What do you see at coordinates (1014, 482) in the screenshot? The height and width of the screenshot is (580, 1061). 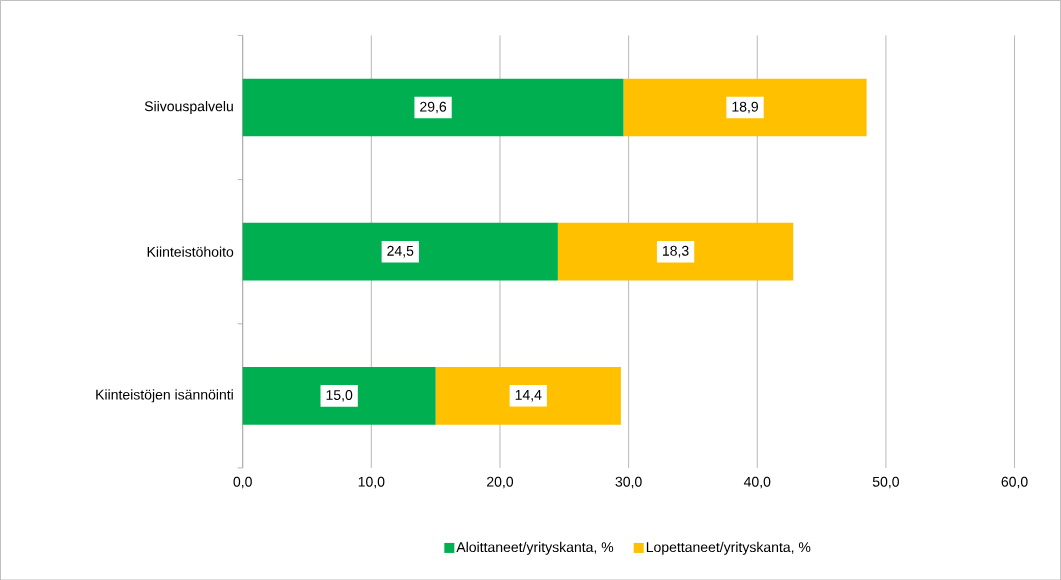 I see `x-tick-label: 60,0` at bounding box center [1014, 482].